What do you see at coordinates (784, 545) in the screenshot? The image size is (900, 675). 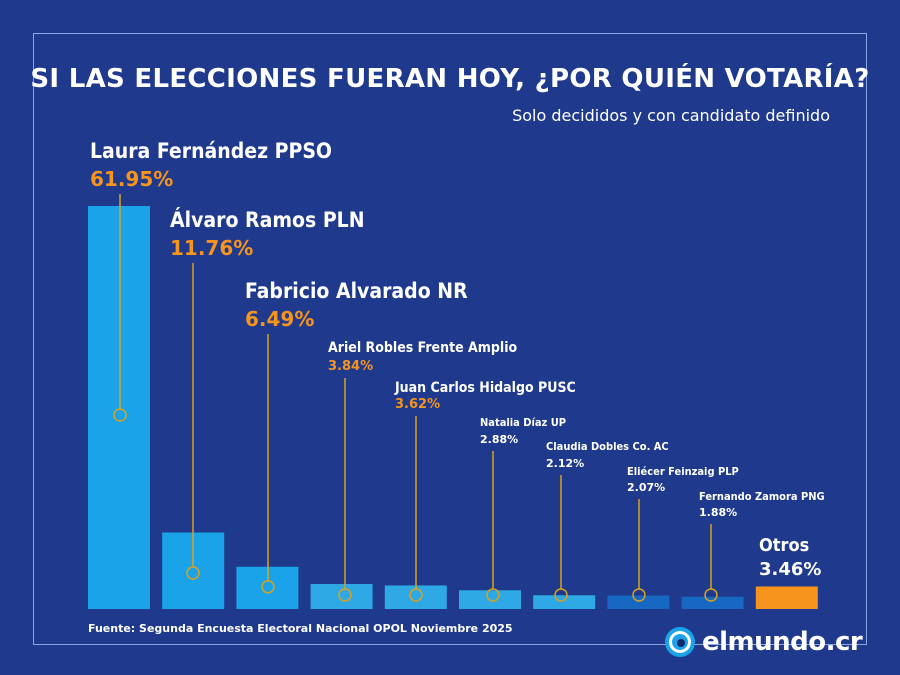 I see `category-label-10: Otros` at bounding box center [784, 545].